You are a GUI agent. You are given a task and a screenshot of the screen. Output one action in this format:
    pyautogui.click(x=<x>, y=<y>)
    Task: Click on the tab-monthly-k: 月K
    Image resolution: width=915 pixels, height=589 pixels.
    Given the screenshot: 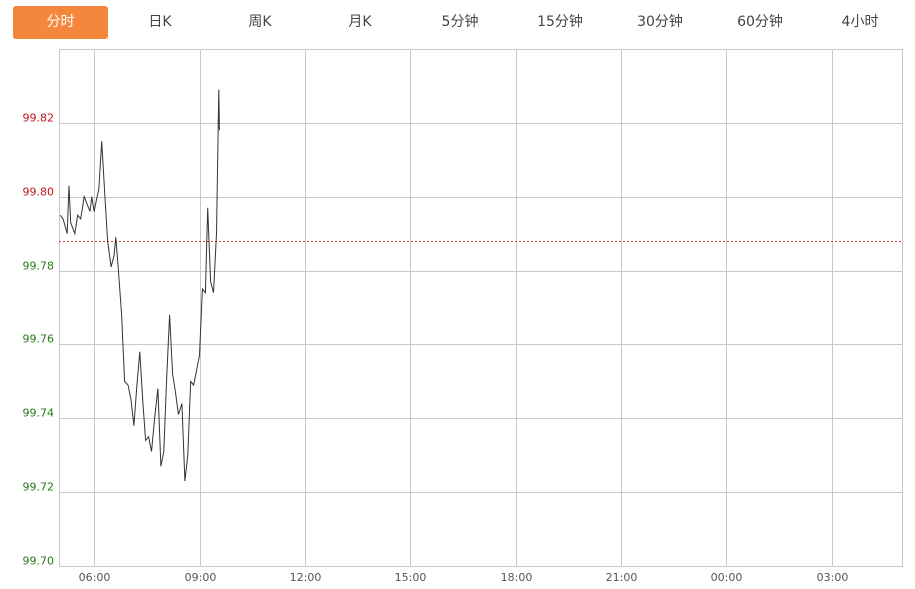 What is the action you would take?
    pyautogui.click(x=360, y=22)
    